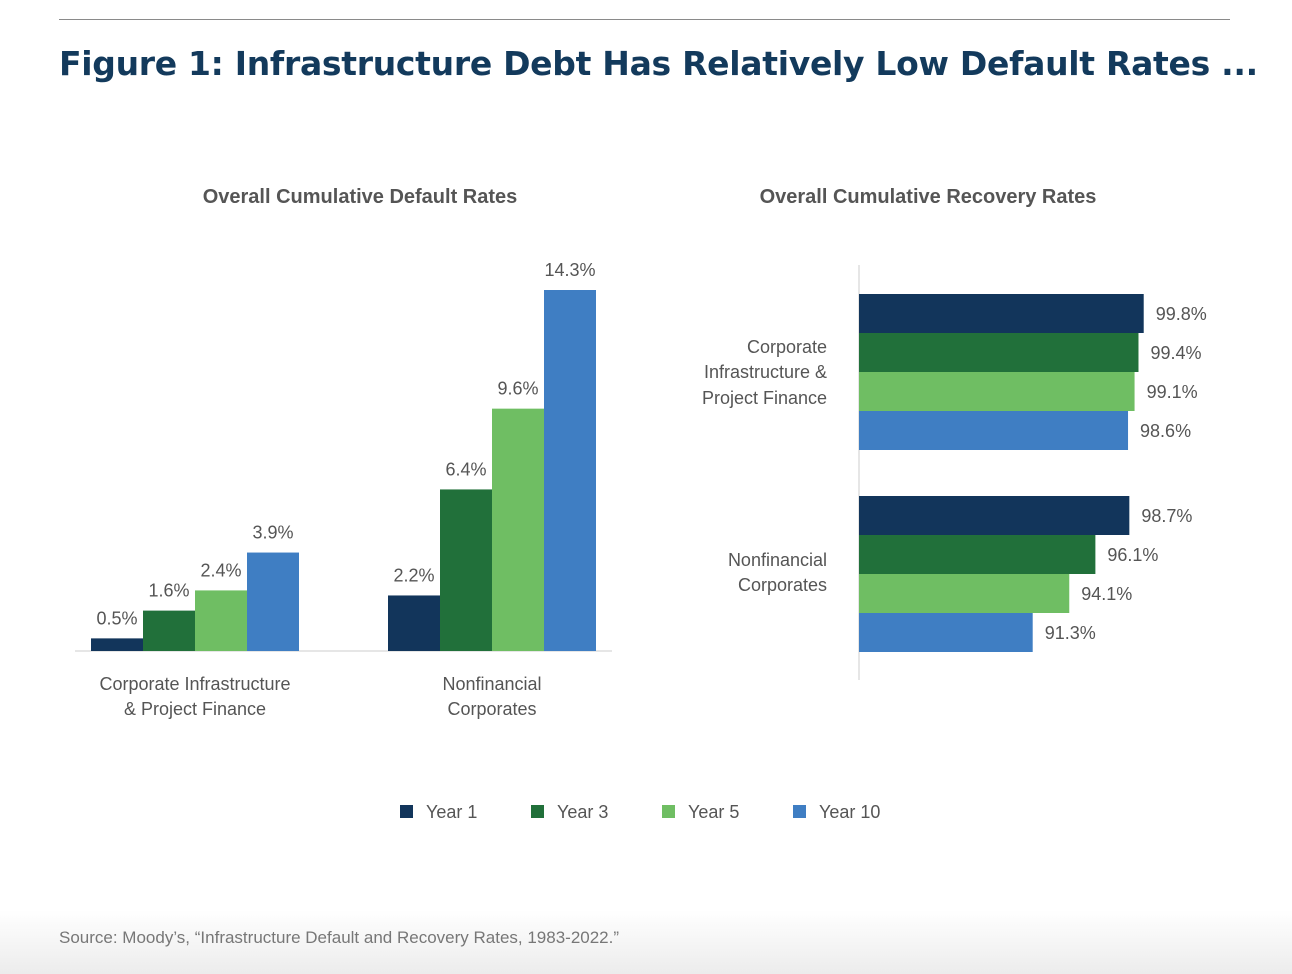 This screenshot has height=974, width=1292. I want to click on data-label: 0.5%, so click(116, 618).